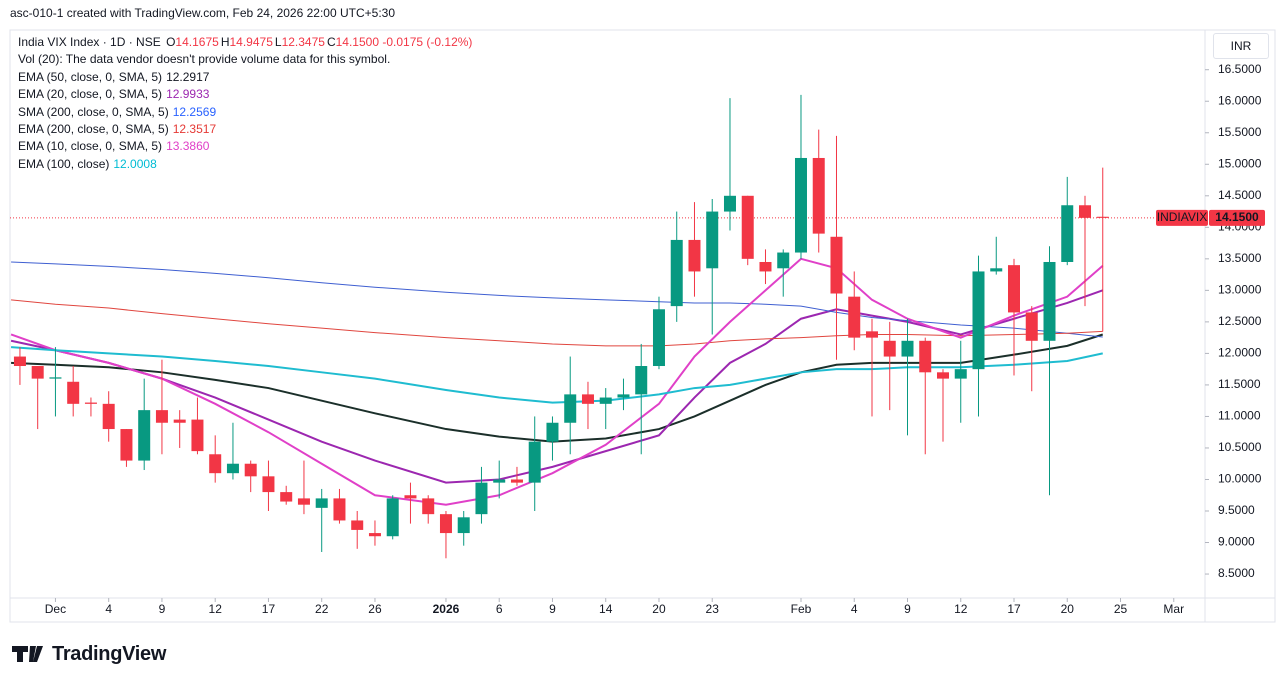  I want to click on y-tick-label: 13.0000, so click(1240, 290).